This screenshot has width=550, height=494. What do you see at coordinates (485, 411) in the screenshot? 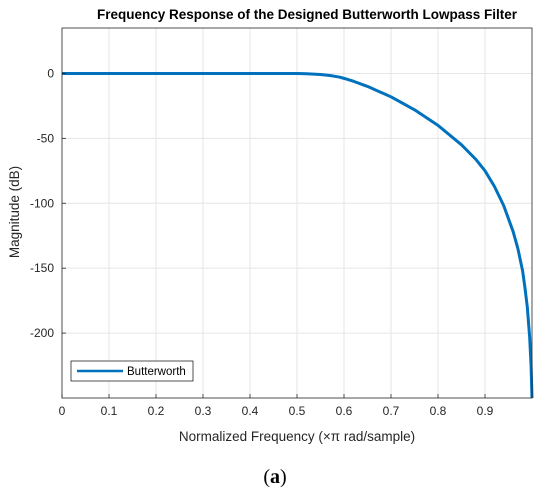
I see `x-tick-label: 0.9` at bounding box center [485, 411].